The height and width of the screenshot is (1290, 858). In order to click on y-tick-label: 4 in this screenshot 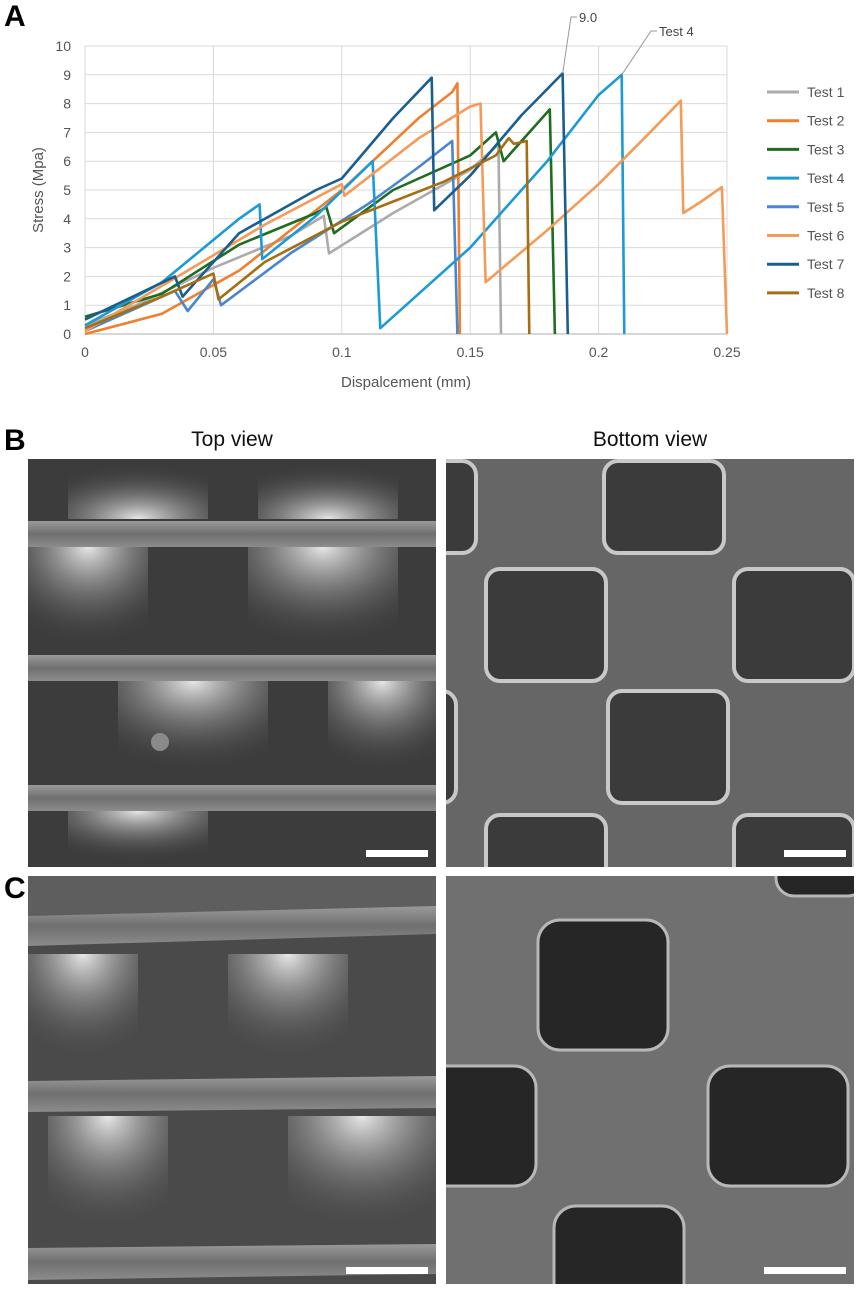, I will do `click(67, 219)`.